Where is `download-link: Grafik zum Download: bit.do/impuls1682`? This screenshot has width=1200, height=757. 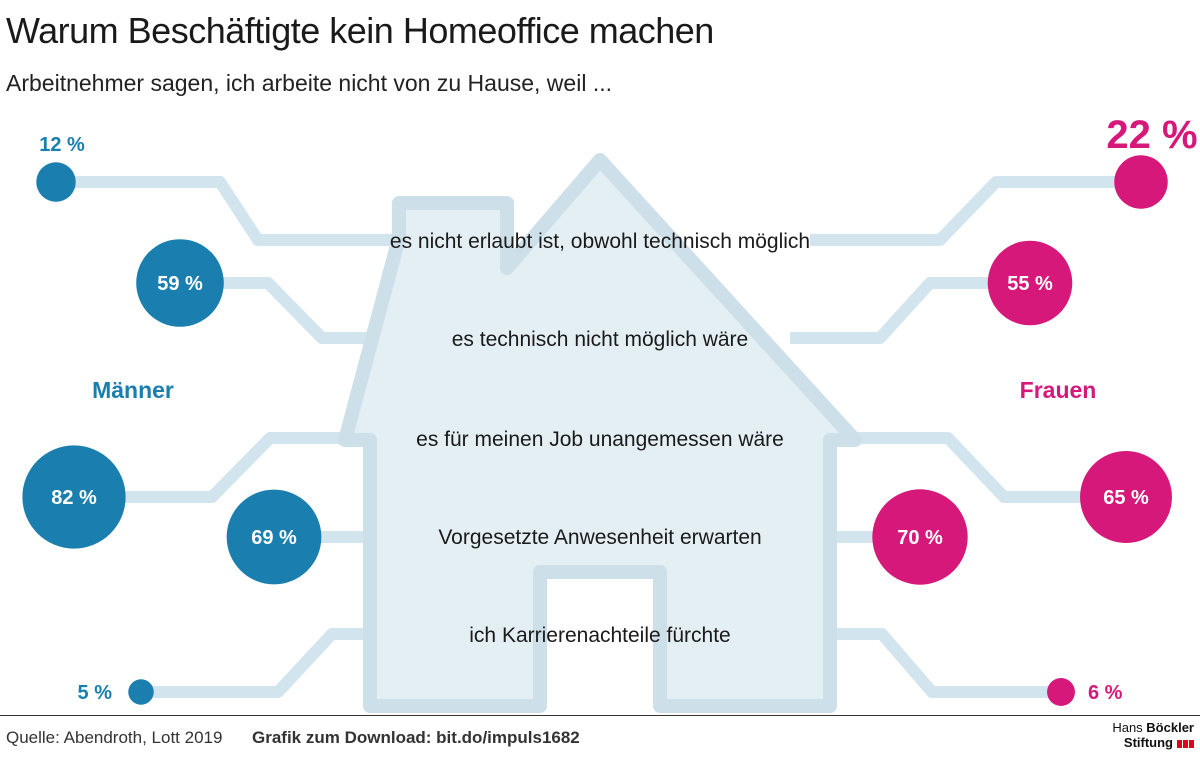 download-link: Grafik zum Download: bit.do/impuls1682 is located at coordinates (416, 737).